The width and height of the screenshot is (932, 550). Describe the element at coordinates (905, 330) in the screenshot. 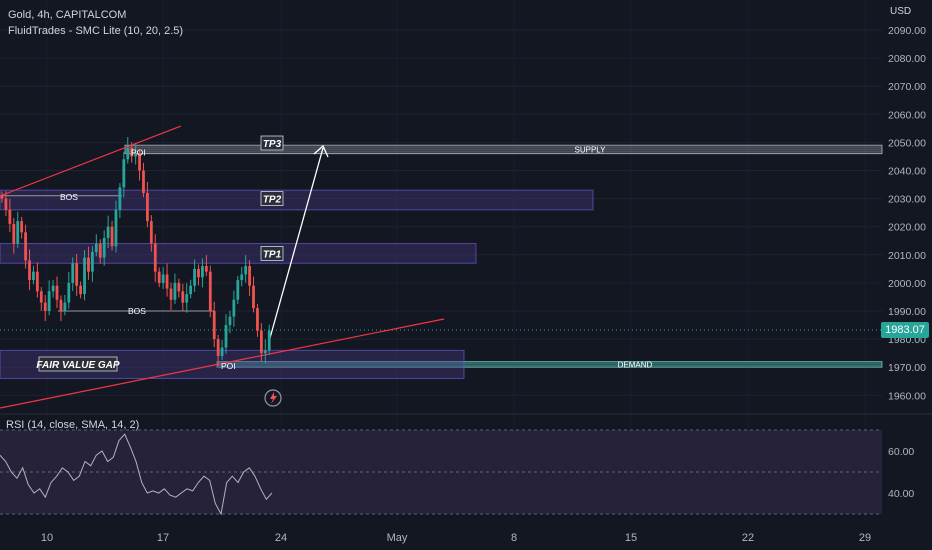

I see `last-price-tag: 1983.07` at that location.